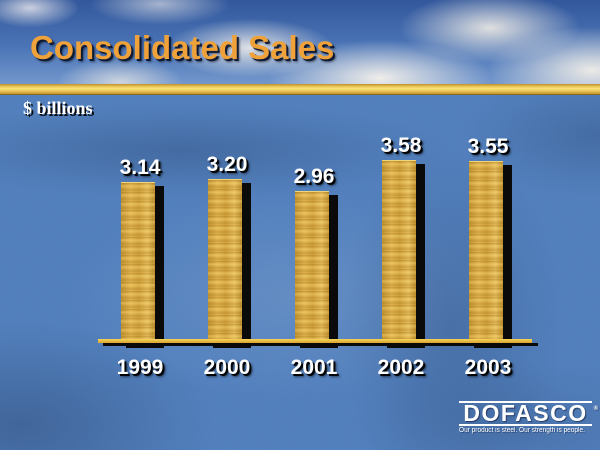 This screenshot has height=450, width=600. I want to click on bar-2003, so click(486, 250).